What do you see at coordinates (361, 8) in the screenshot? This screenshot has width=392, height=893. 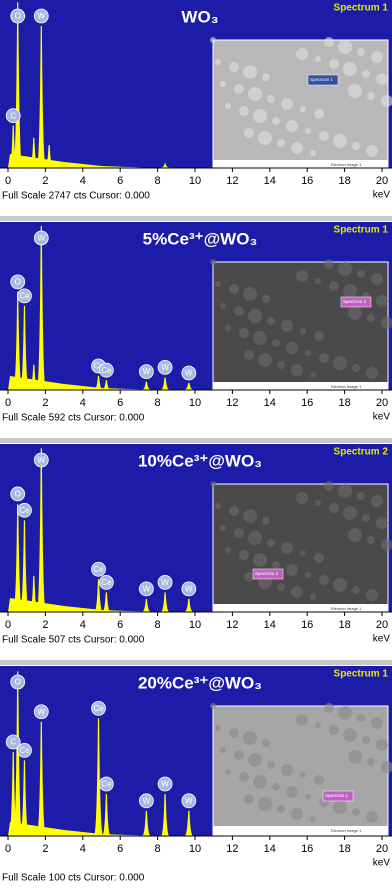 I see `spectrum-label: Spectrum 1` at bounding box center [361, 8].